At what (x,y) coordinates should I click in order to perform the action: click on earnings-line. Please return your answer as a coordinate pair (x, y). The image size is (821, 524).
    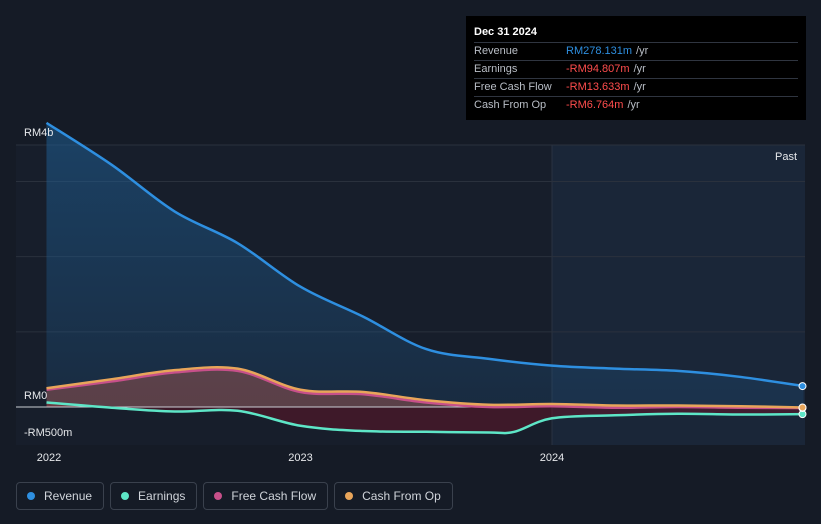
    Looking at the image, I should click on (425, 418).